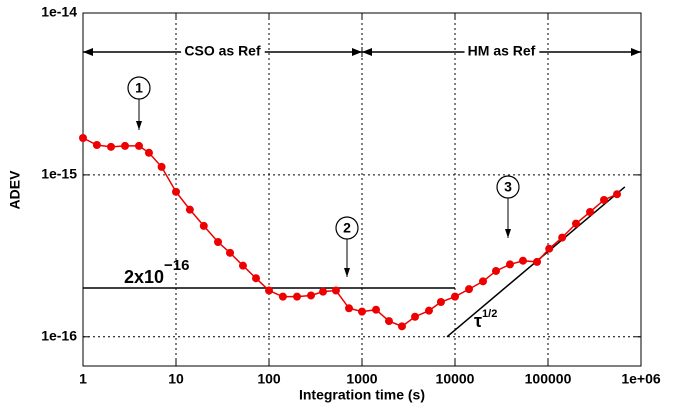 The image size is (674, 409). Describe the element at coordinates (222, 51) in the screenshot. I see `region-label: CSO as Ref` at that location.